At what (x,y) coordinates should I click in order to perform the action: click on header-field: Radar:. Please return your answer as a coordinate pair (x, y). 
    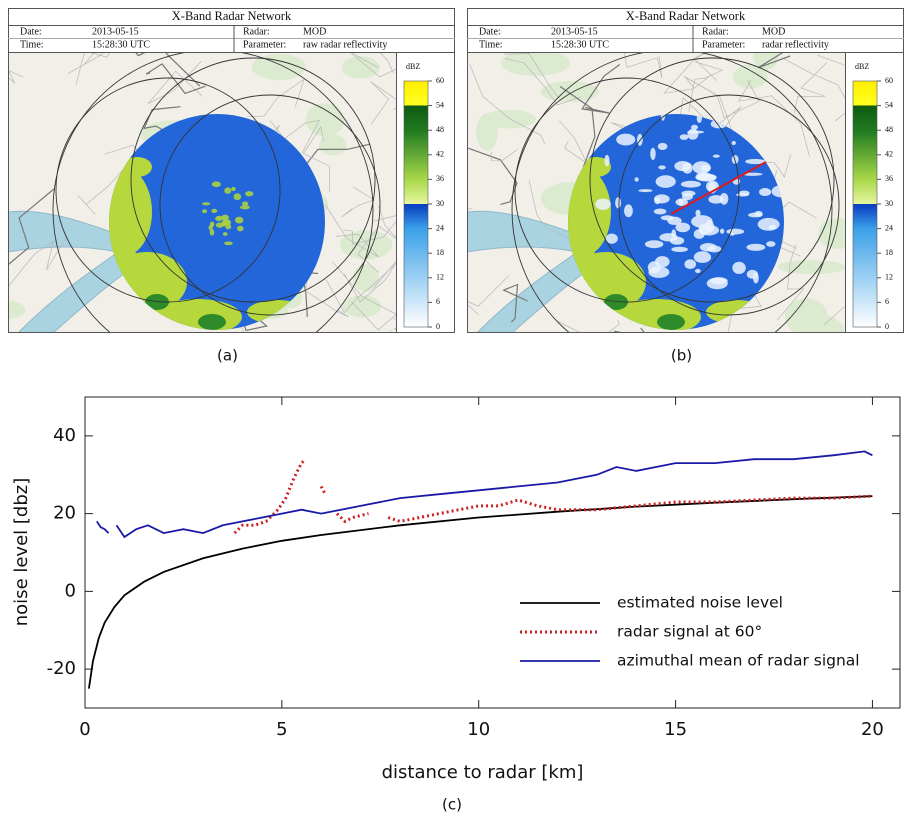
    Looking at the image, I should click on (256, 31).